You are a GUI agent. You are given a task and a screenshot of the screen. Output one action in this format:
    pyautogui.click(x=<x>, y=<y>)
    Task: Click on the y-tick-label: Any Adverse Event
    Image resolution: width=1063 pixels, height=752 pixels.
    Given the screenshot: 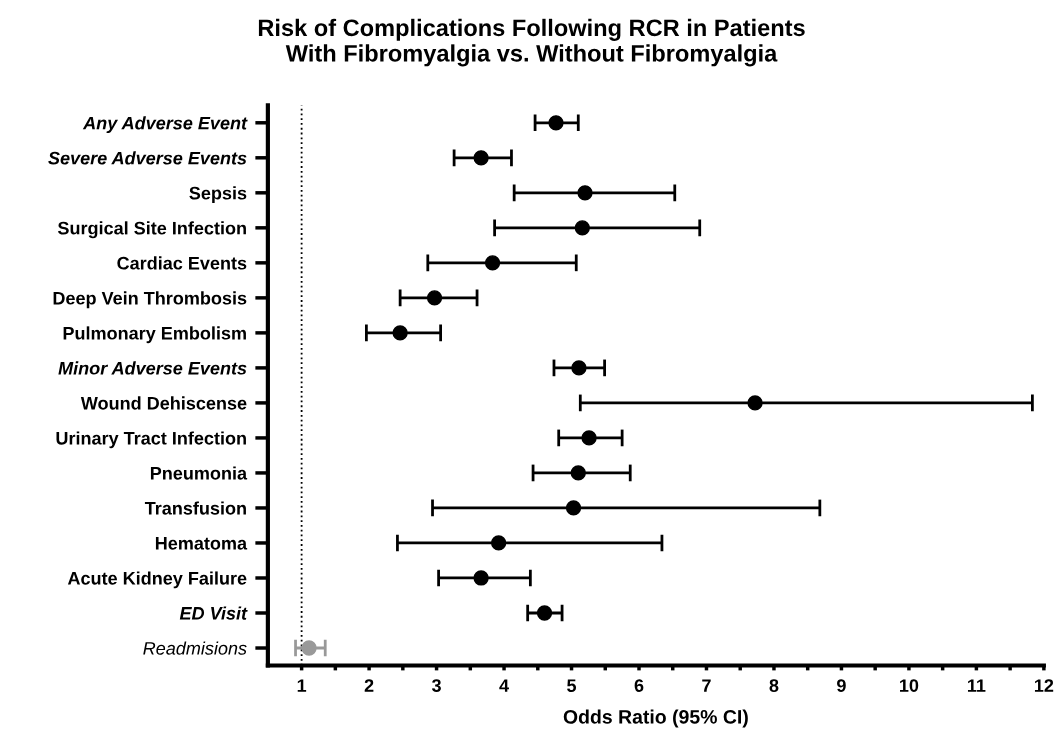 What is the action you would take?
    pyautogui.click(x=165, y=125)
    